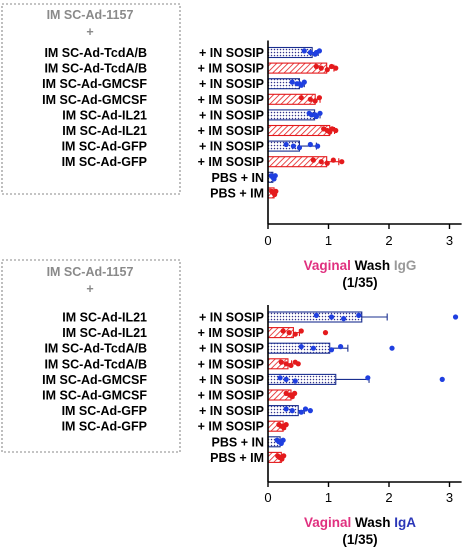 This screenshot has height=550, width=470. I want to click on group-header-plus: +, so click(89, 289).